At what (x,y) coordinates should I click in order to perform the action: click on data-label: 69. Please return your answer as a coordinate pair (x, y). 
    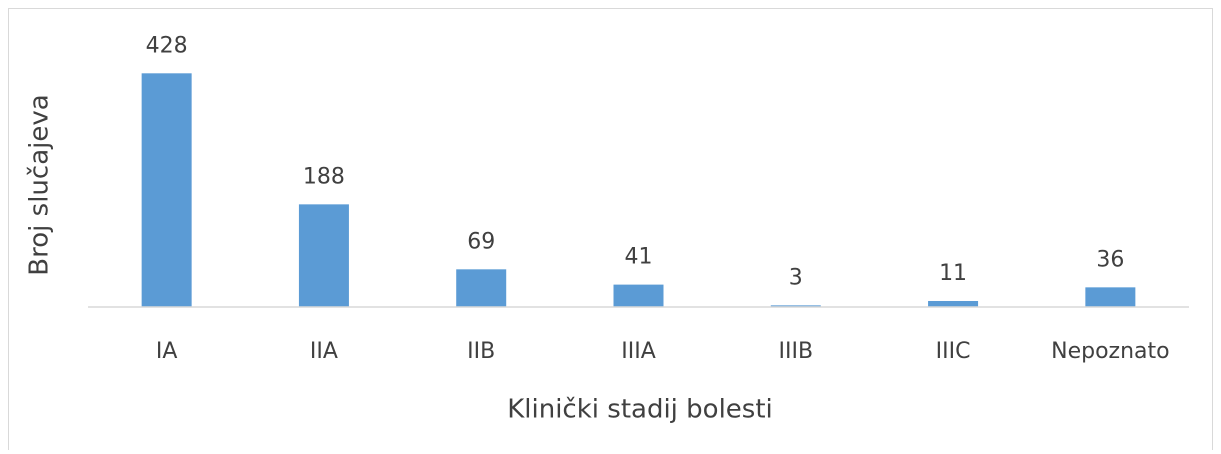
    Looking at the image, I should click on (481, 241).